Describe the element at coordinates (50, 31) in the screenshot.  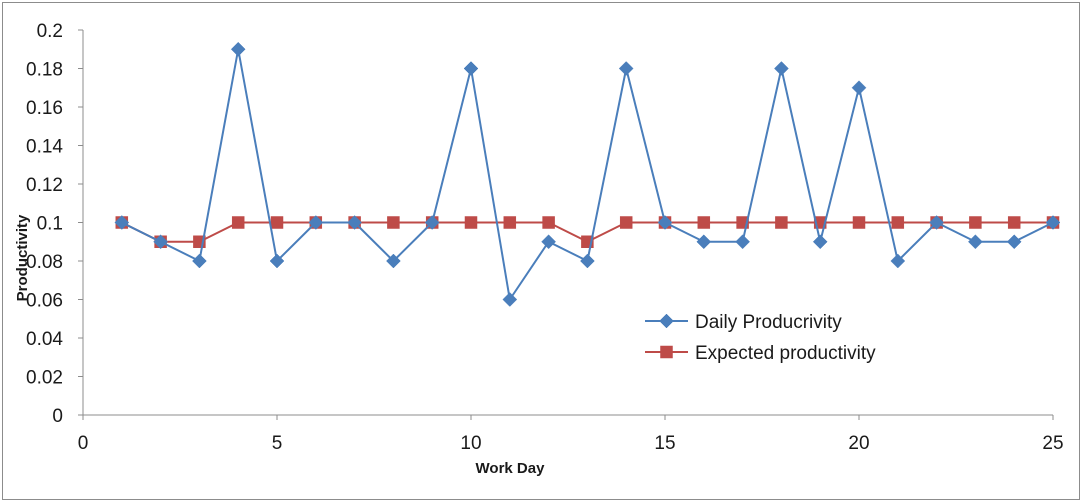
I see `y-tick-label: 0.2` at that location.